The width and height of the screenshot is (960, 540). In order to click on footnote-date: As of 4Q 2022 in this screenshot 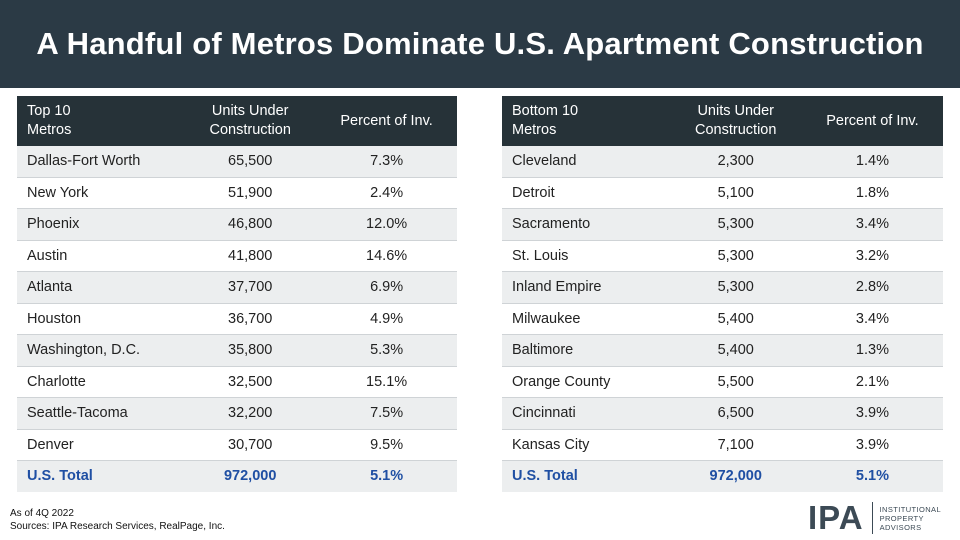, I will do `click(42, 513)`.